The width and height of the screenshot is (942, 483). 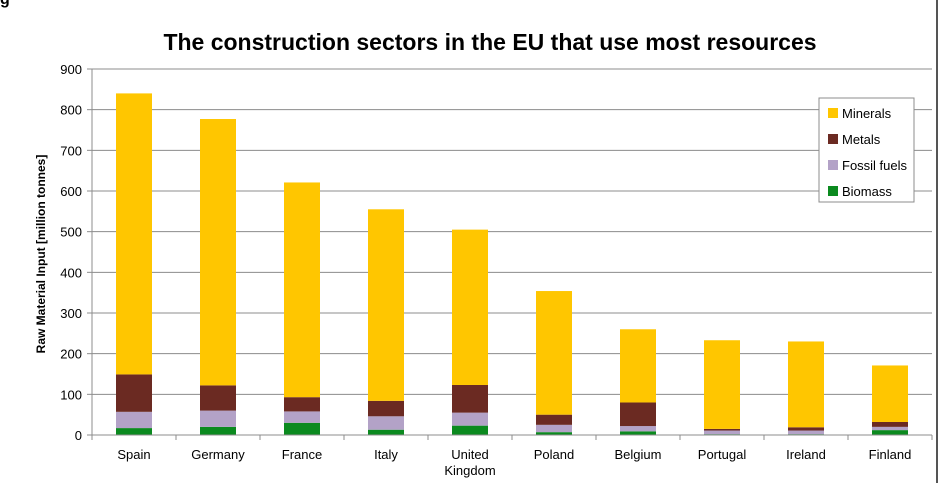 What do you see at coordinates (71, 313) in the screenshot?
I see `y-tick-label: 300` at bounding box center [71, 313].